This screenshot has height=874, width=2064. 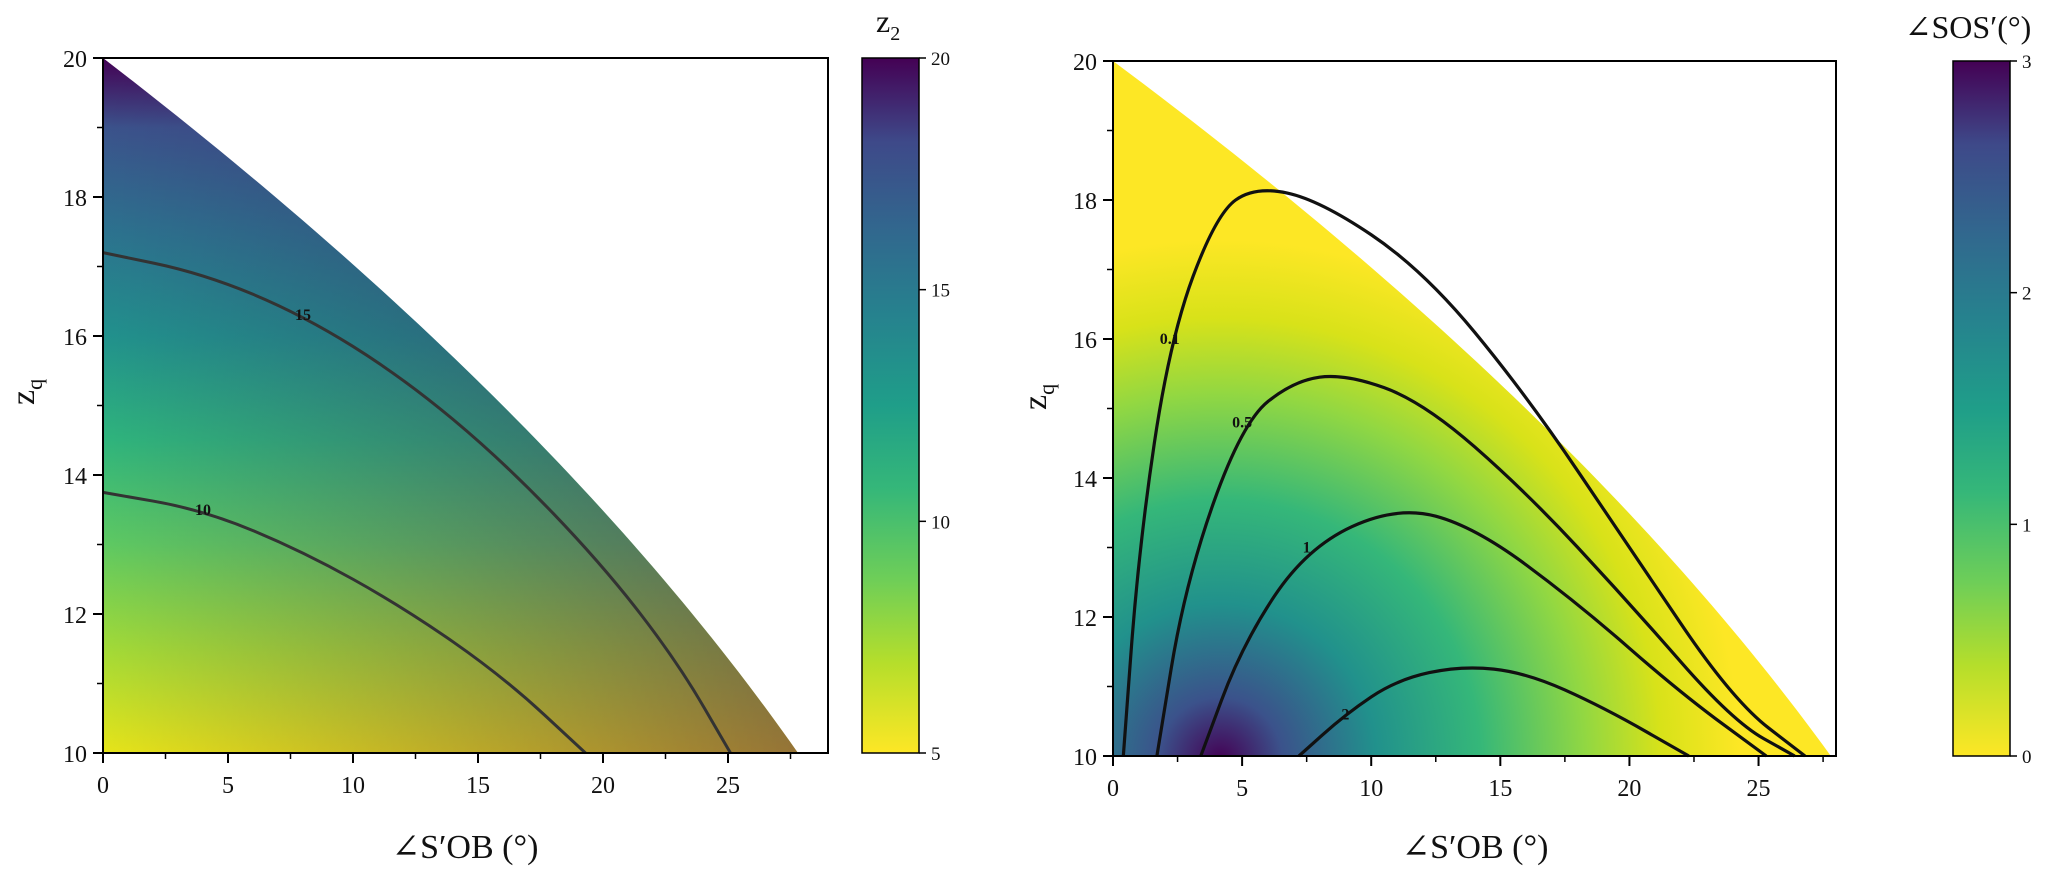 I want to click on right-colorbar-title: ∠SOS′(°), so click(x=1968, y=27).